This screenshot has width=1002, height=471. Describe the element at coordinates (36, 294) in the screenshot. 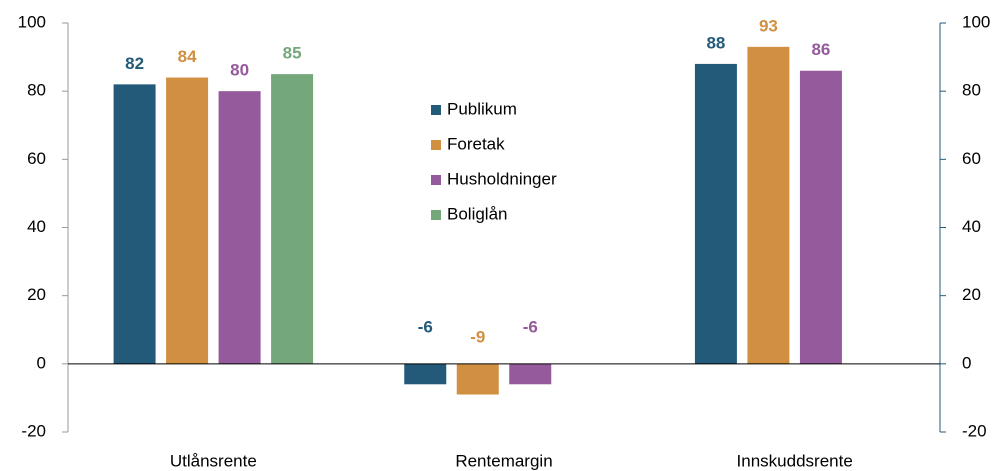

I see `y-tick-label: 20` at that location.